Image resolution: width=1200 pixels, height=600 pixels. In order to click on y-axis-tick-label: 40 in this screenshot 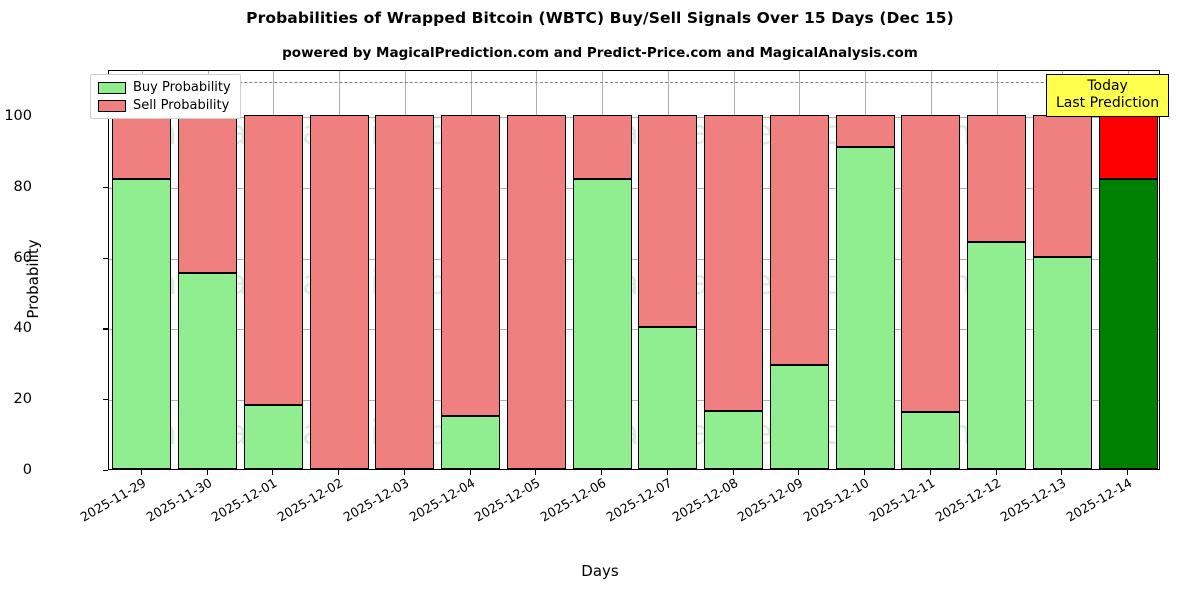, I will do `click(22, 328)`.